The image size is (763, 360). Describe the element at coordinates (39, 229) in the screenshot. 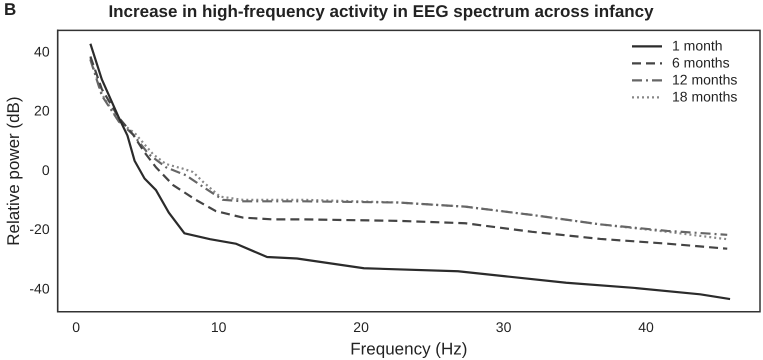

I see `y-tick-label: -20` at that location.